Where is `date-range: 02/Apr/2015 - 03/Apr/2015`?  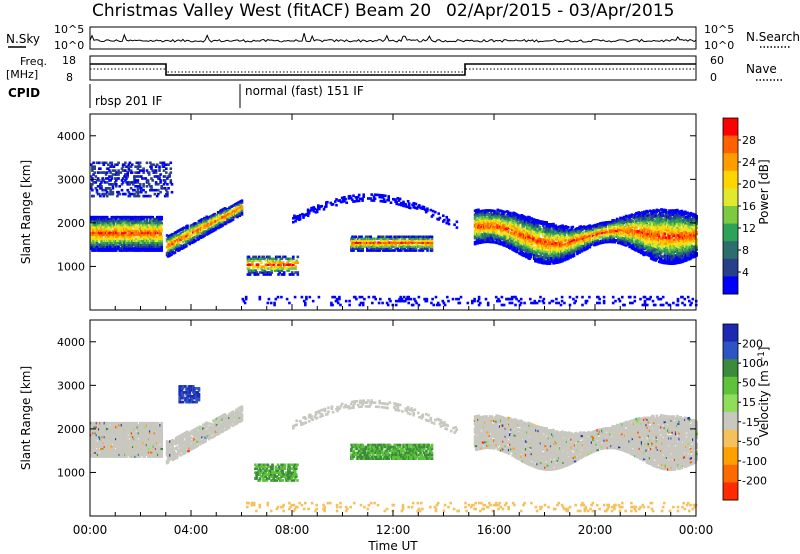 date-range: 02/Apr/2015 - 03/Apr/2015 is located at coordinates (560, 11).